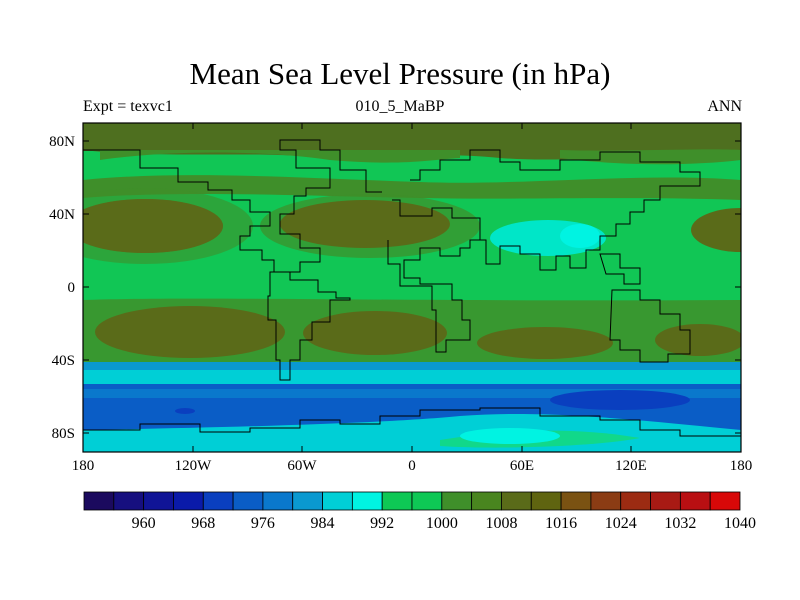 The width and height of the screenshot is (800, 600). Describe the element at coordinates (62, 288) in the screenshot. I see `y-axis-labels: 80N 40N 0 40S 80S` at that location.